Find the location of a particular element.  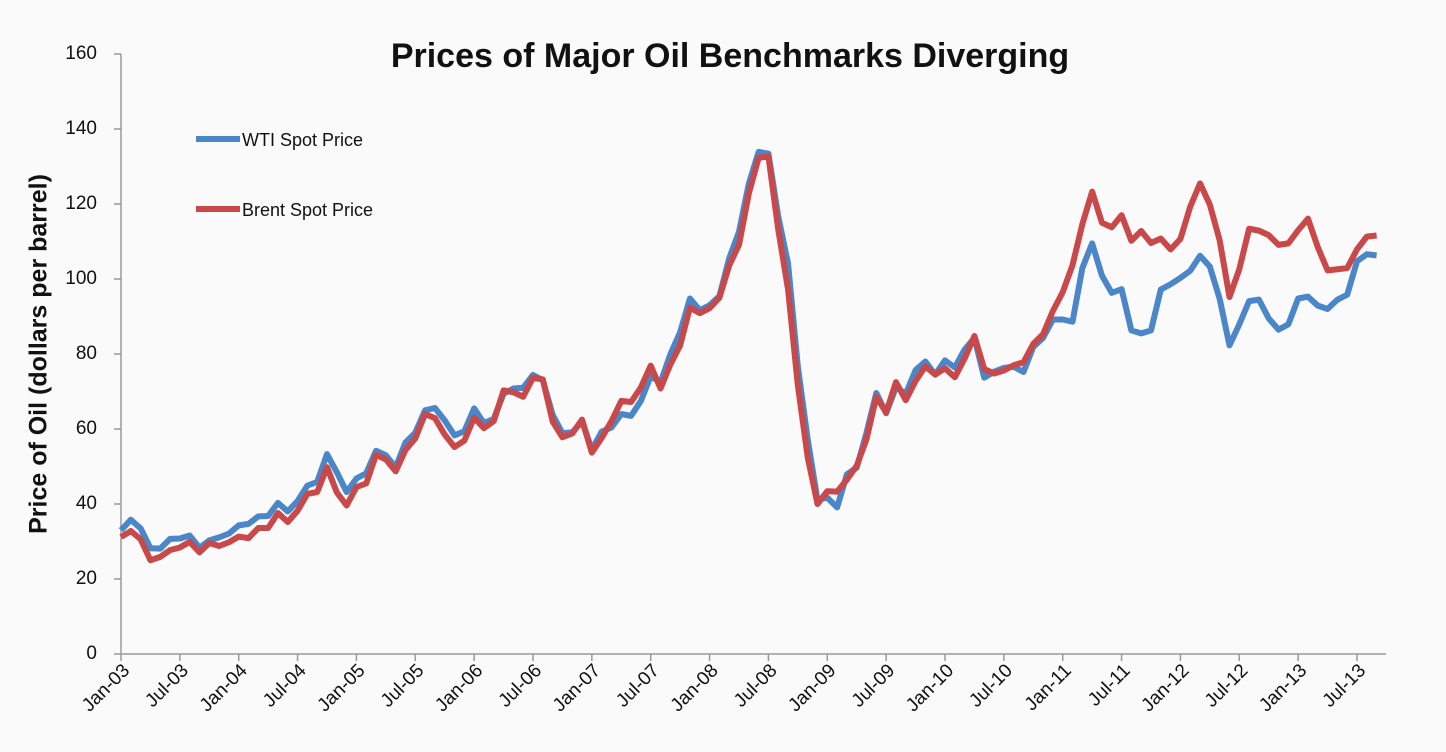

y-tick-label: 160 is located at coordinates (81, 53).